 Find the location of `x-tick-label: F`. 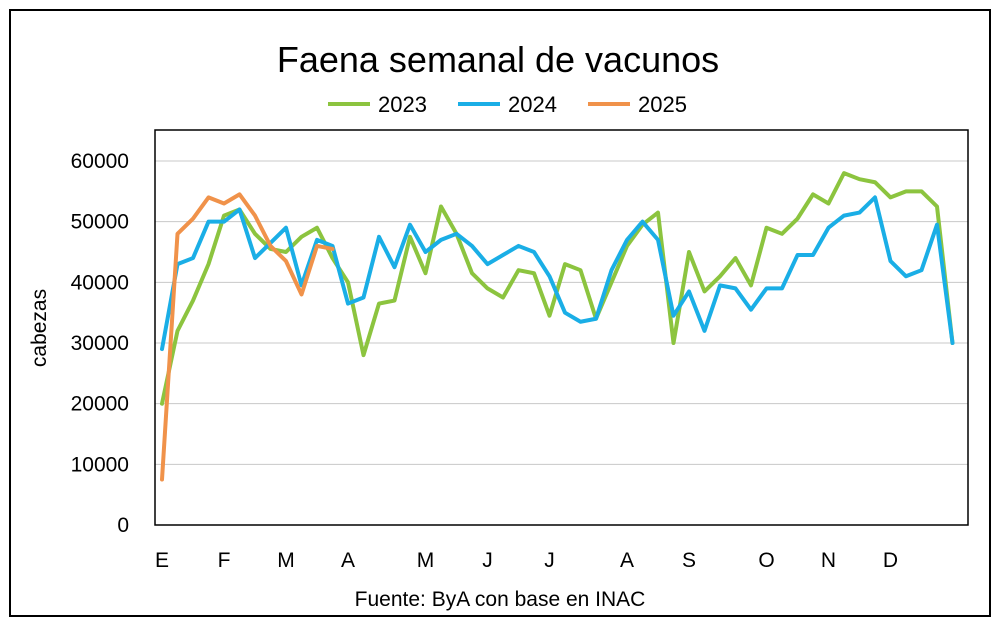

x-tick-label: F is located at coordinates (224, 560).